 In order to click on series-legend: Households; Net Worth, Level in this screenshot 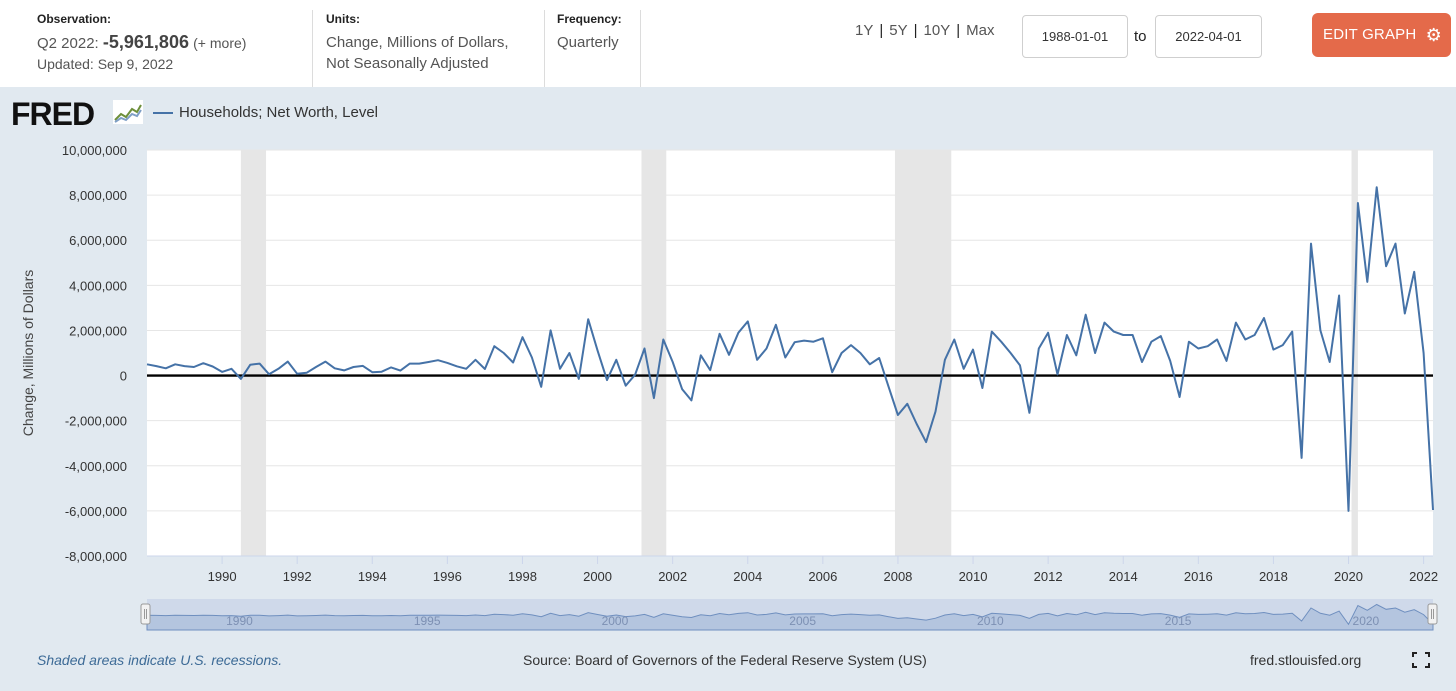, I will do `click(265, 112)`.